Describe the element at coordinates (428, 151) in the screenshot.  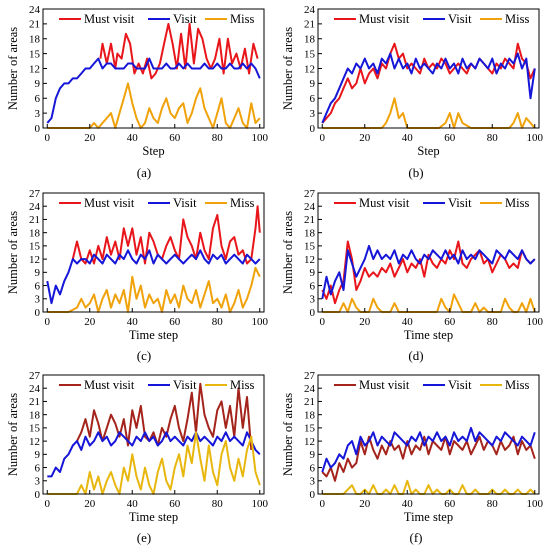
I see `x-axis-label: Step` at that location.